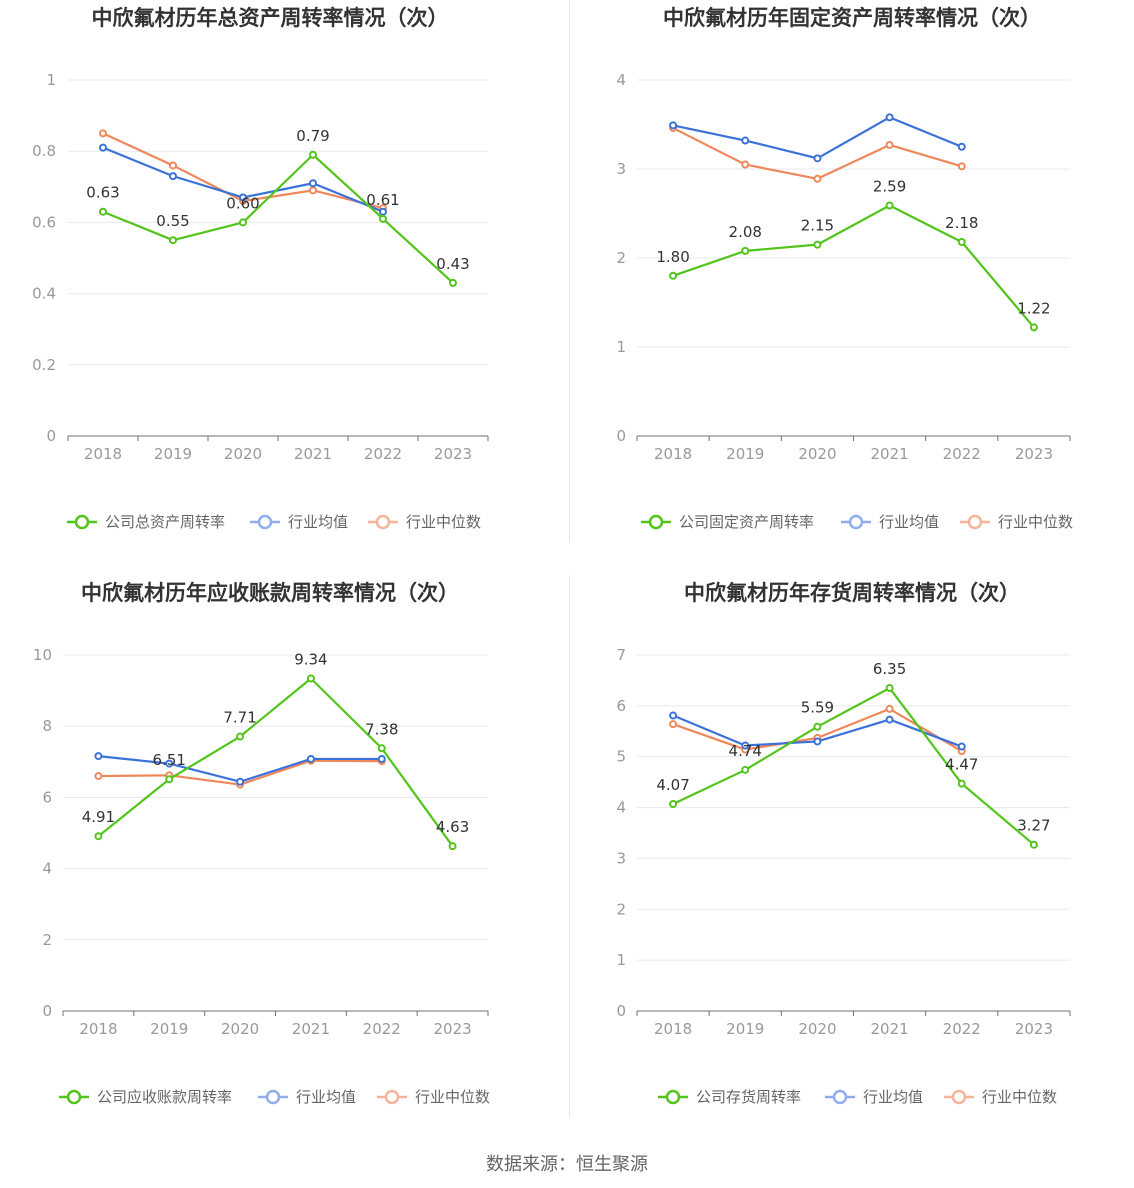  What do you see at coordinates (569, 846) in the screenshot?
I see `panel-divider-bottom` at bounding box center [569, 846].